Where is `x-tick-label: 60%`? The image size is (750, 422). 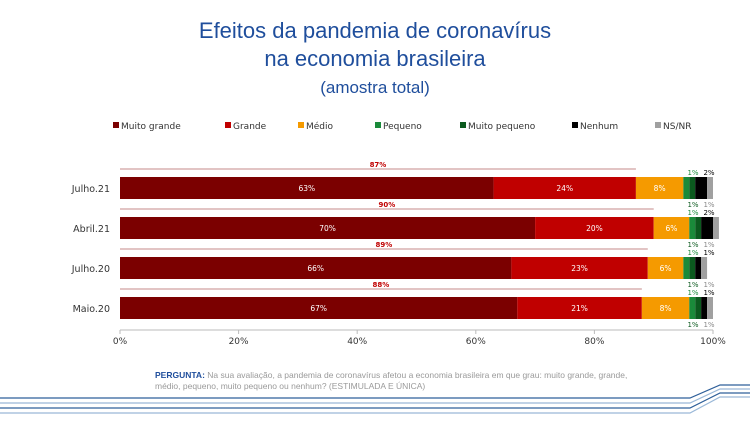
x-tick-label: 60% is located at coordinates (476, 342).